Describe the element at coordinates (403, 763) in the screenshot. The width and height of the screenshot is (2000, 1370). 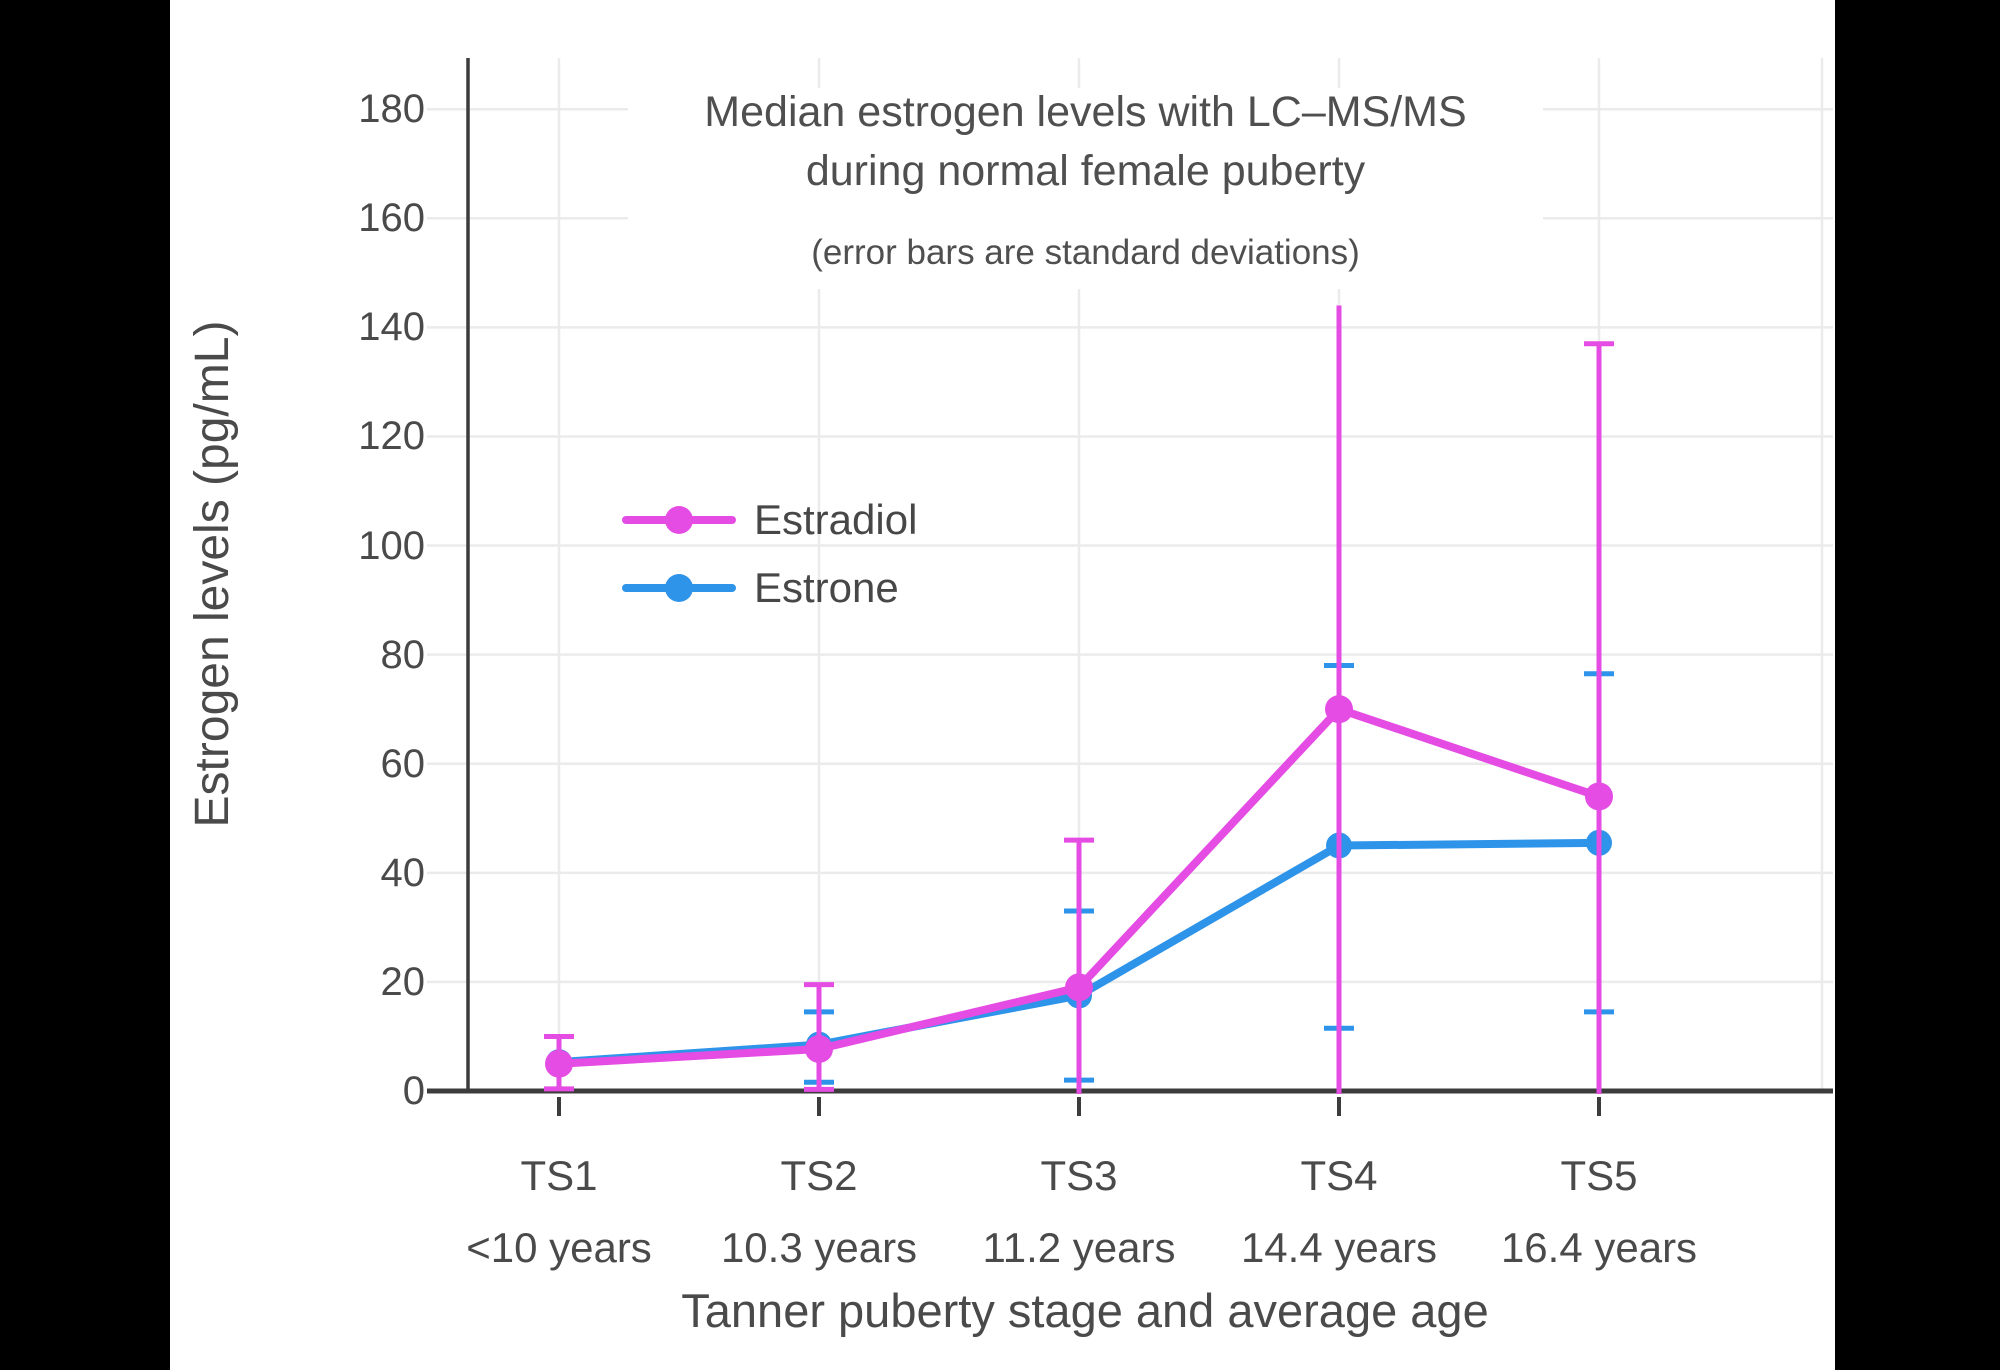
I see `y-tick-label: 60` at that location.